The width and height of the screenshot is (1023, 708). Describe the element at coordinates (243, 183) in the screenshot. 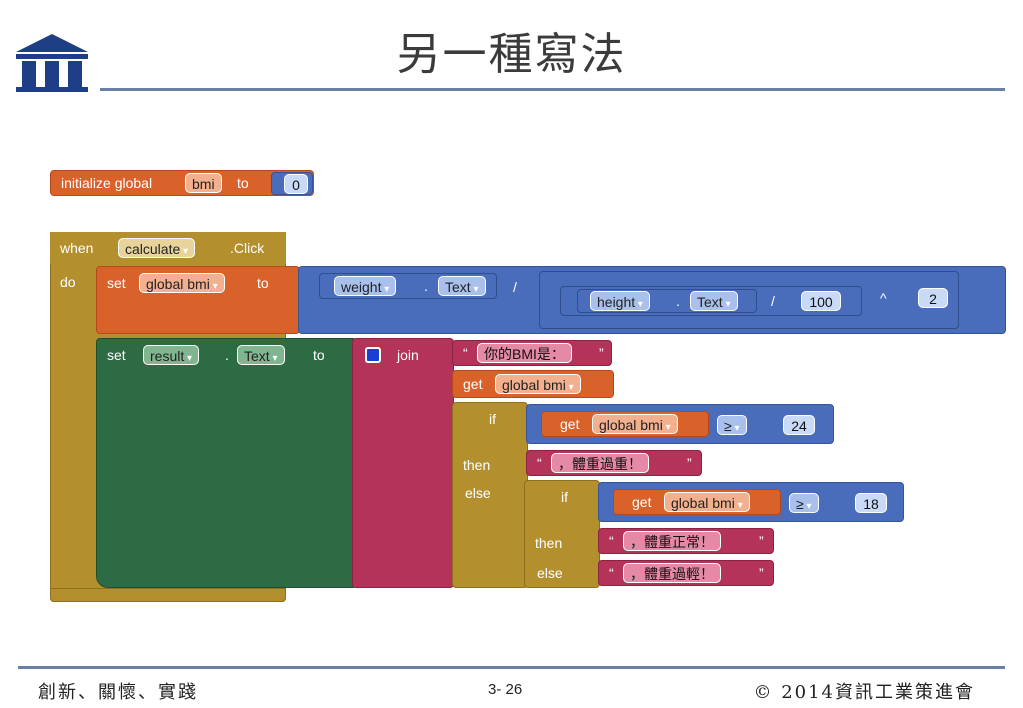

I see `init-to: to` at that location.